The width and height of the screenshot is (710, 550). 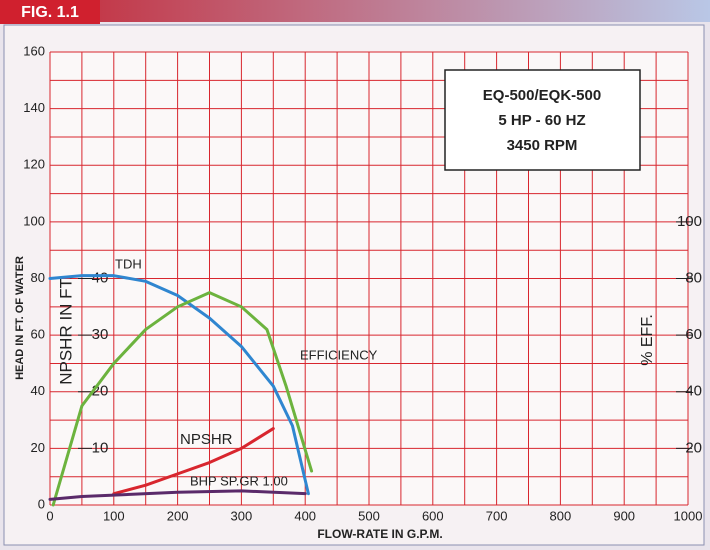 What do you see at coordinates (239, 480) in the screenshot?
I see `series-label: BHP SP.GR 1.00` at bounding box center [239, 480].